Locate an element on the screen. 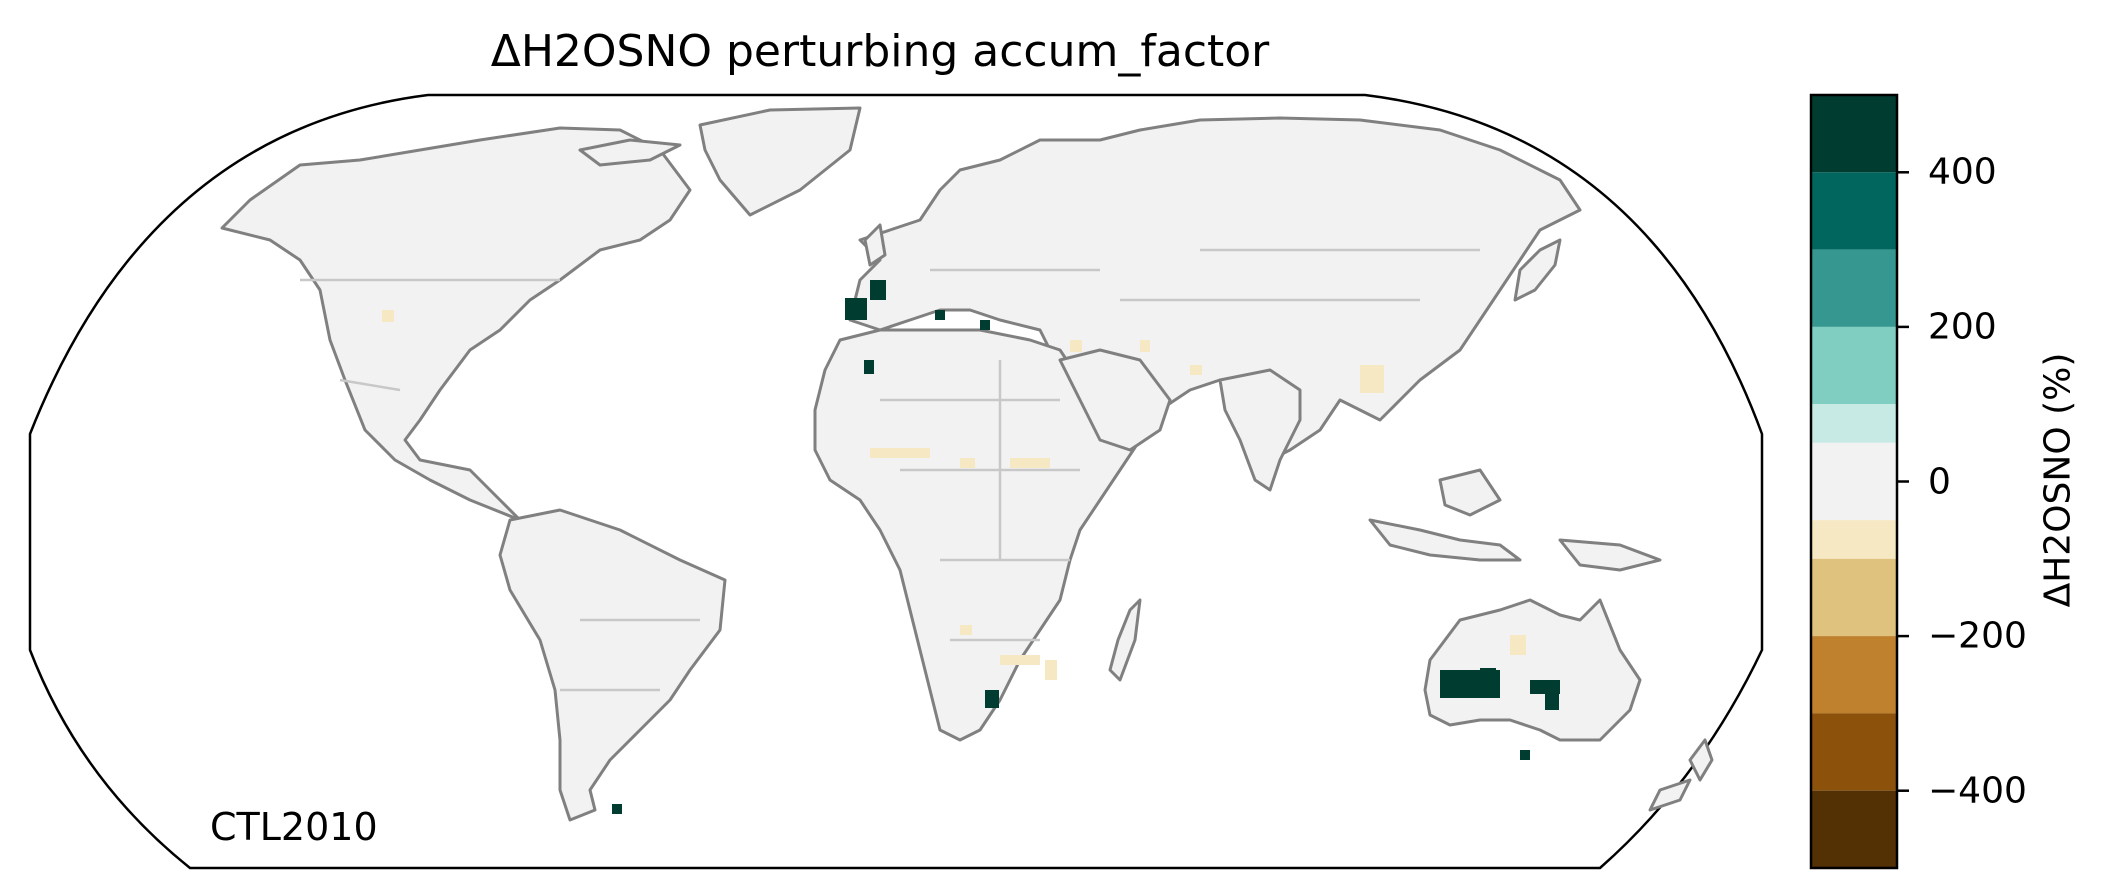 The image size is (2120, 896). colorbar-tick-label: 200 is located at coordinates (1962, 327).